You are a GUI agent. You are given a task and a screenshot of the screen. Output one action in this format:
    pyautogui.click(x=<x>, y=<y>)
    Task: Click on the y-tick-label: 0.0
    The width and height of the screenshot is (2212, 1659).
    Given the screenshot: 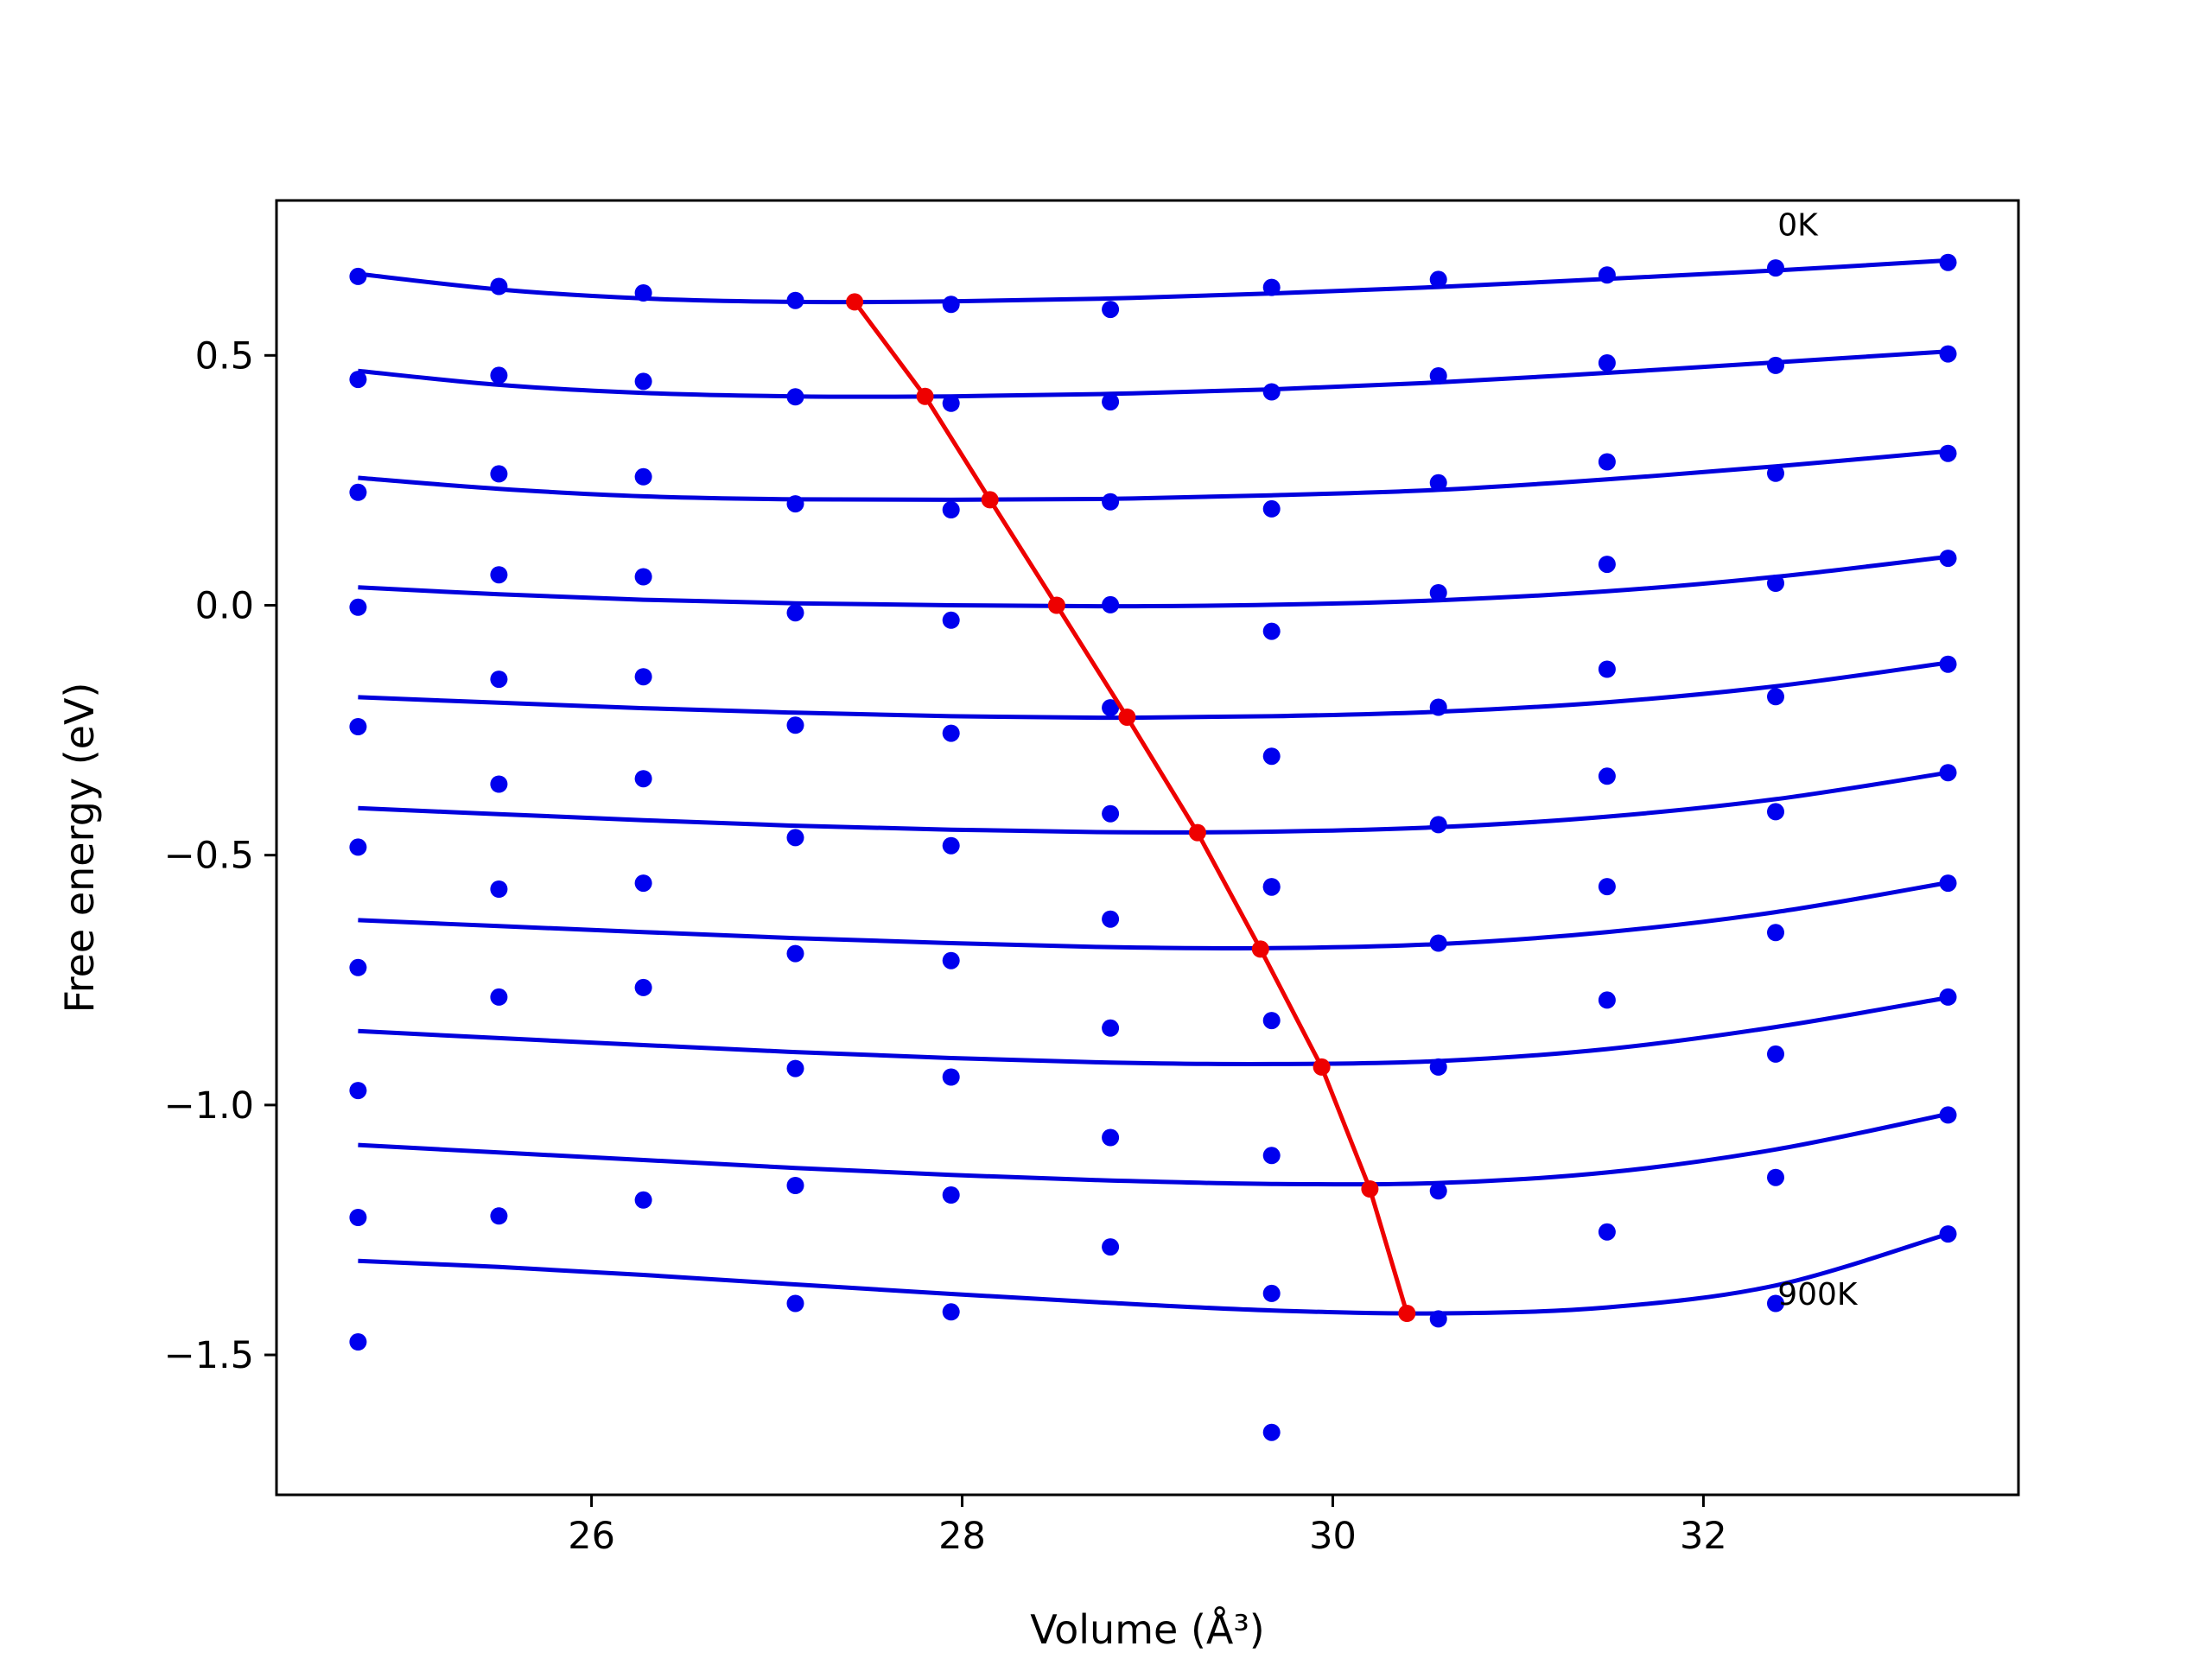 What is the action you would take?
    pyautogui.click(x=224, y=605)
    